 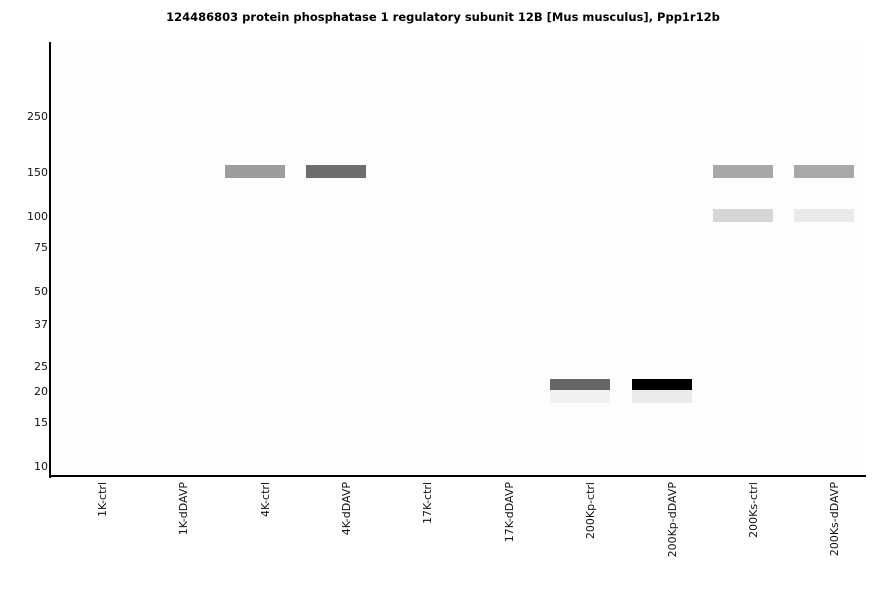 What do you see at coordinates (41, 291) in the screenshot?
I see `y-tick-label: 50` at bounding box center [41, 291].